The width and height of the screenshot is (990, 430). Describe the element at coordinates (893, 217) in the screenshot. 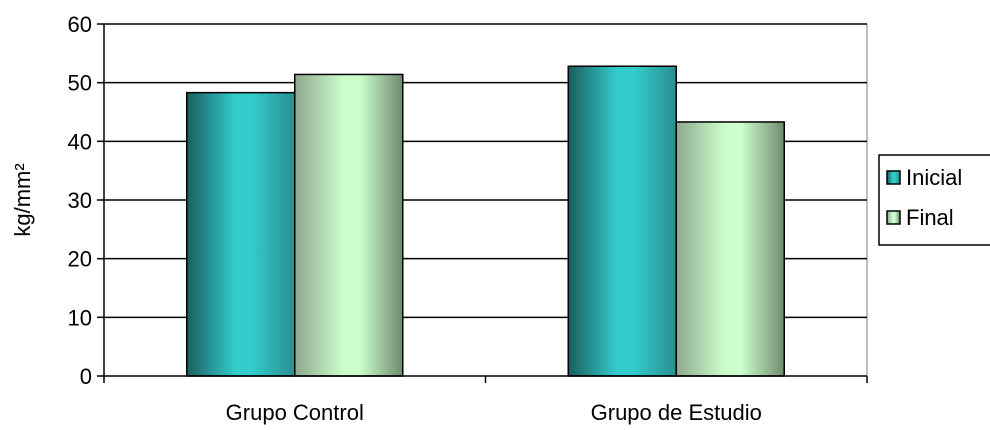

I see `legend-swatch-final` at that location.